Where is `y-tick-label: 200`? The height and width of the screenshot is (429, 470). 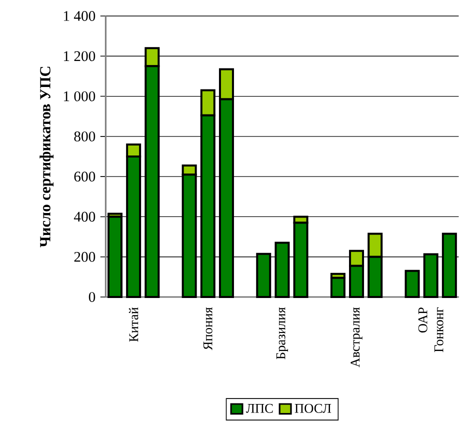
y-tick-label: 200 is located at coordinates (85, 257).